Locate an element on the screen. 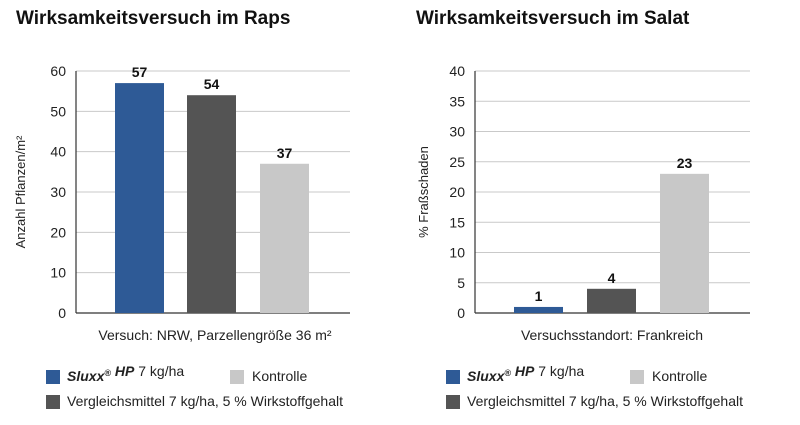  chart1-data-label: 54 is located at coordinates (212, 84).